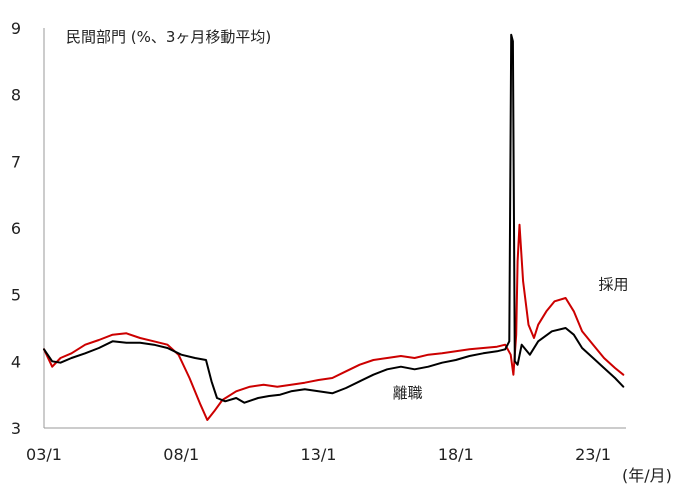 The width and height of the screenshot is (694, 503). Describe the element at coordinates (44, 454) in the screenshot. I see `x-tick-label: 03/1` at that location.